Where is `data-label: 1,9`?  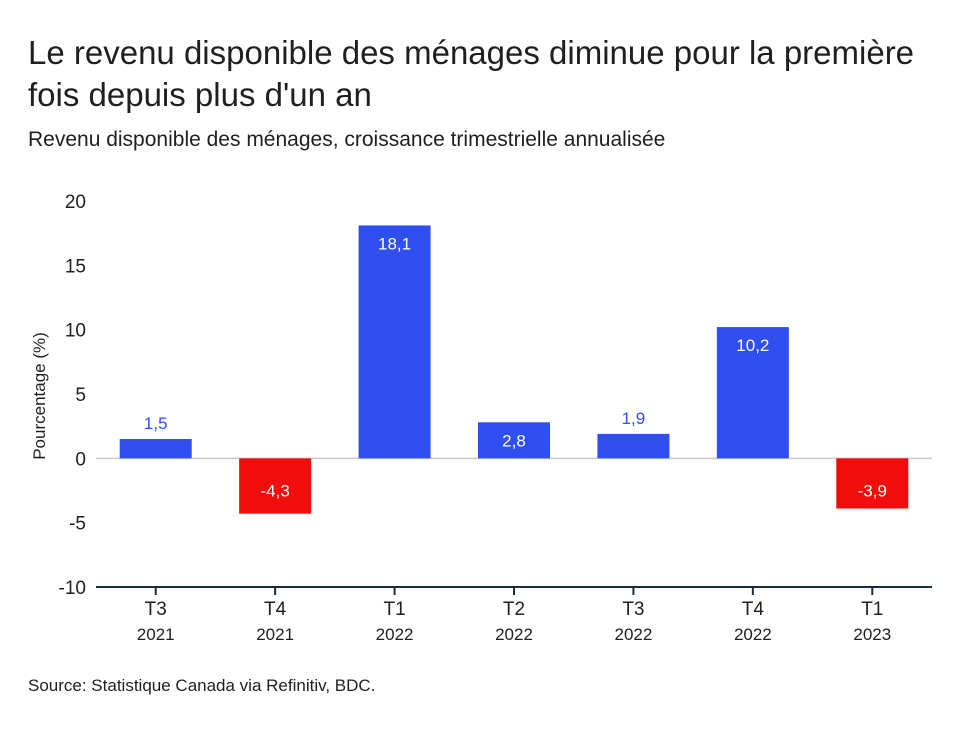 data-label: 1,9 is located at coordinates (634, 418).